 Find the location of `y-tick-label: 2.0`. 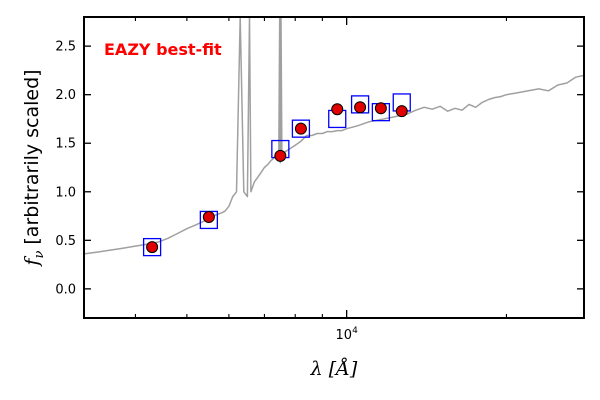

y-tick-label: 2.0 is located at coordinates (65, 95).